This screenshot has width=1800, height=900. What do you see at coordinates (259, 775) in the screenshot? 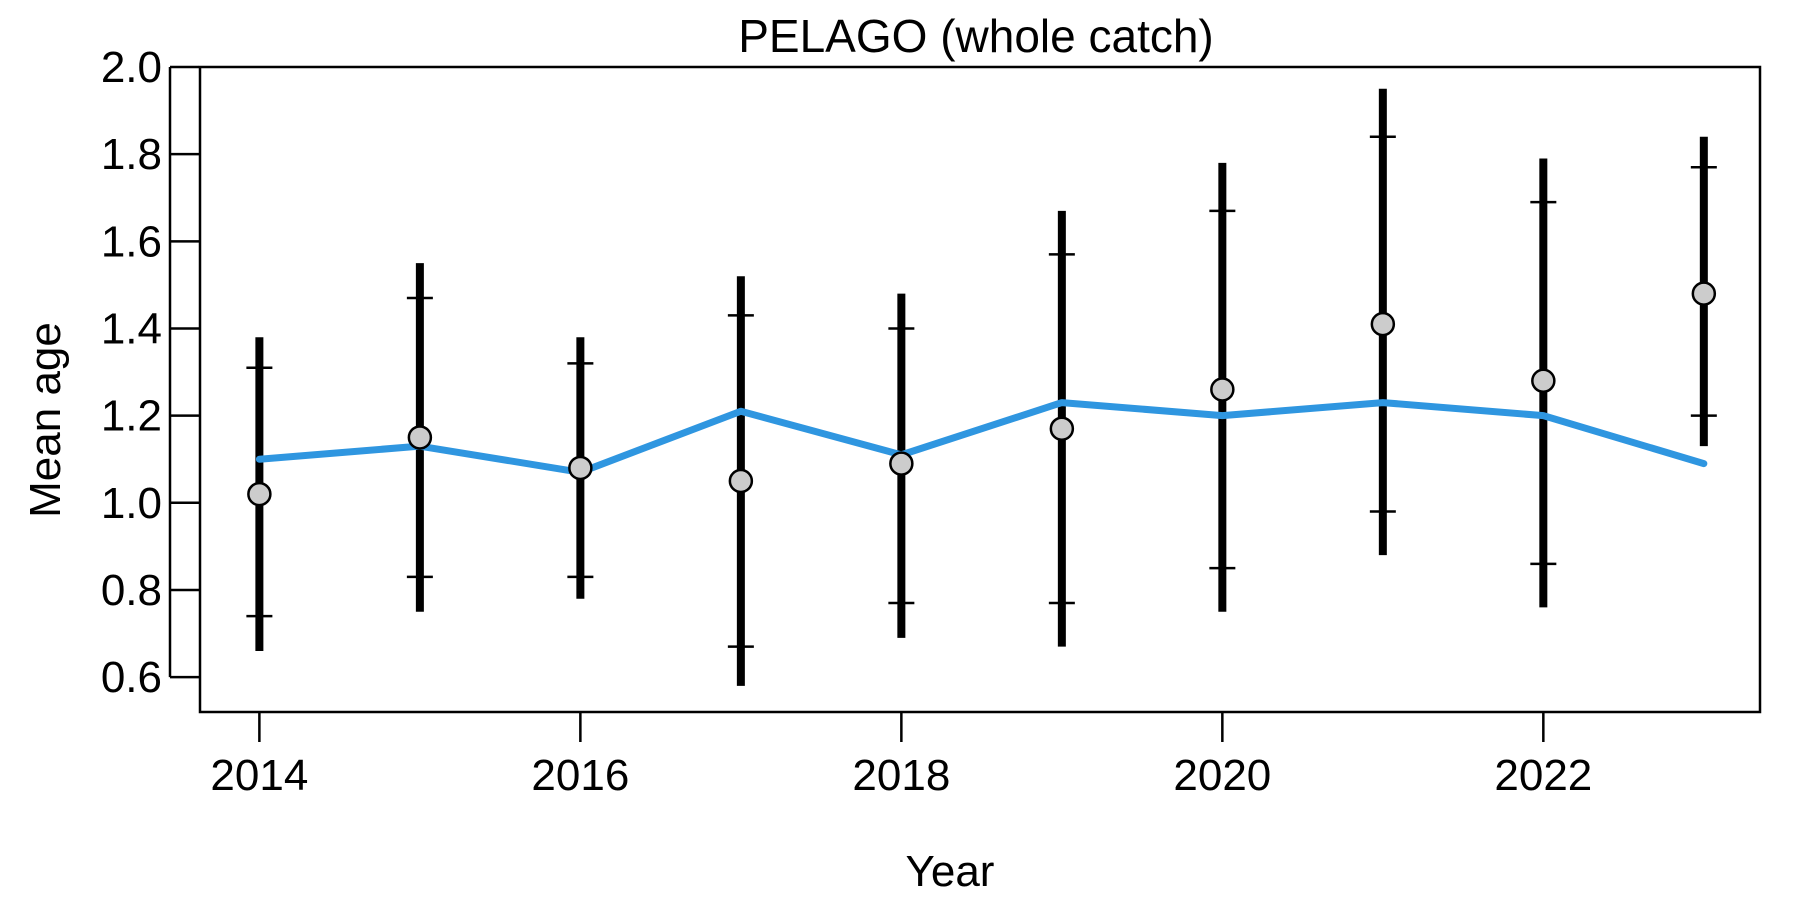
I see `x-tick-label: 2014` at bounding box center [259, 775].